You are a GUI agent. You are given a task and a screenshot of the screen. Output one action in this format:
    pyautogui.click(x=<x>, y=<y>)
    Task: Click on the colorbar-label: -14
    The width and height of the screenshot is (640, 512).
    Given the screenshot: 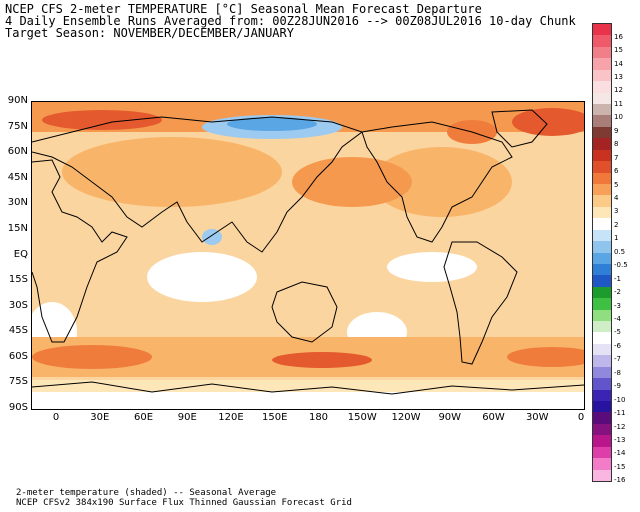 What is the action you would take?
    pyautogui.click(x=620, y=453)
    